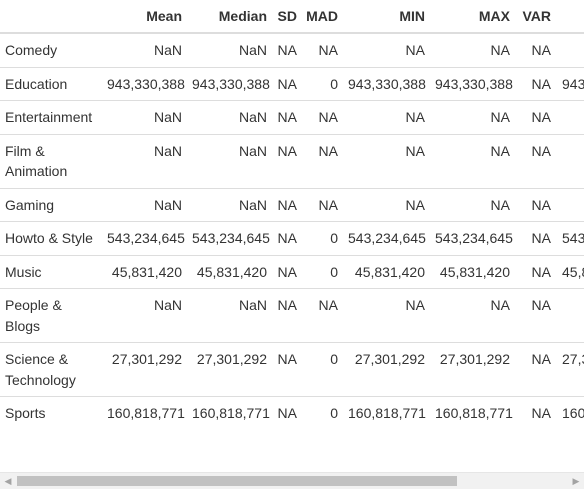 The width and height of the screenshot is (584, 489). Describe the element at coordinates (472, 369) in the screenshot. I see `cell-max: 27,301,292` at that location.